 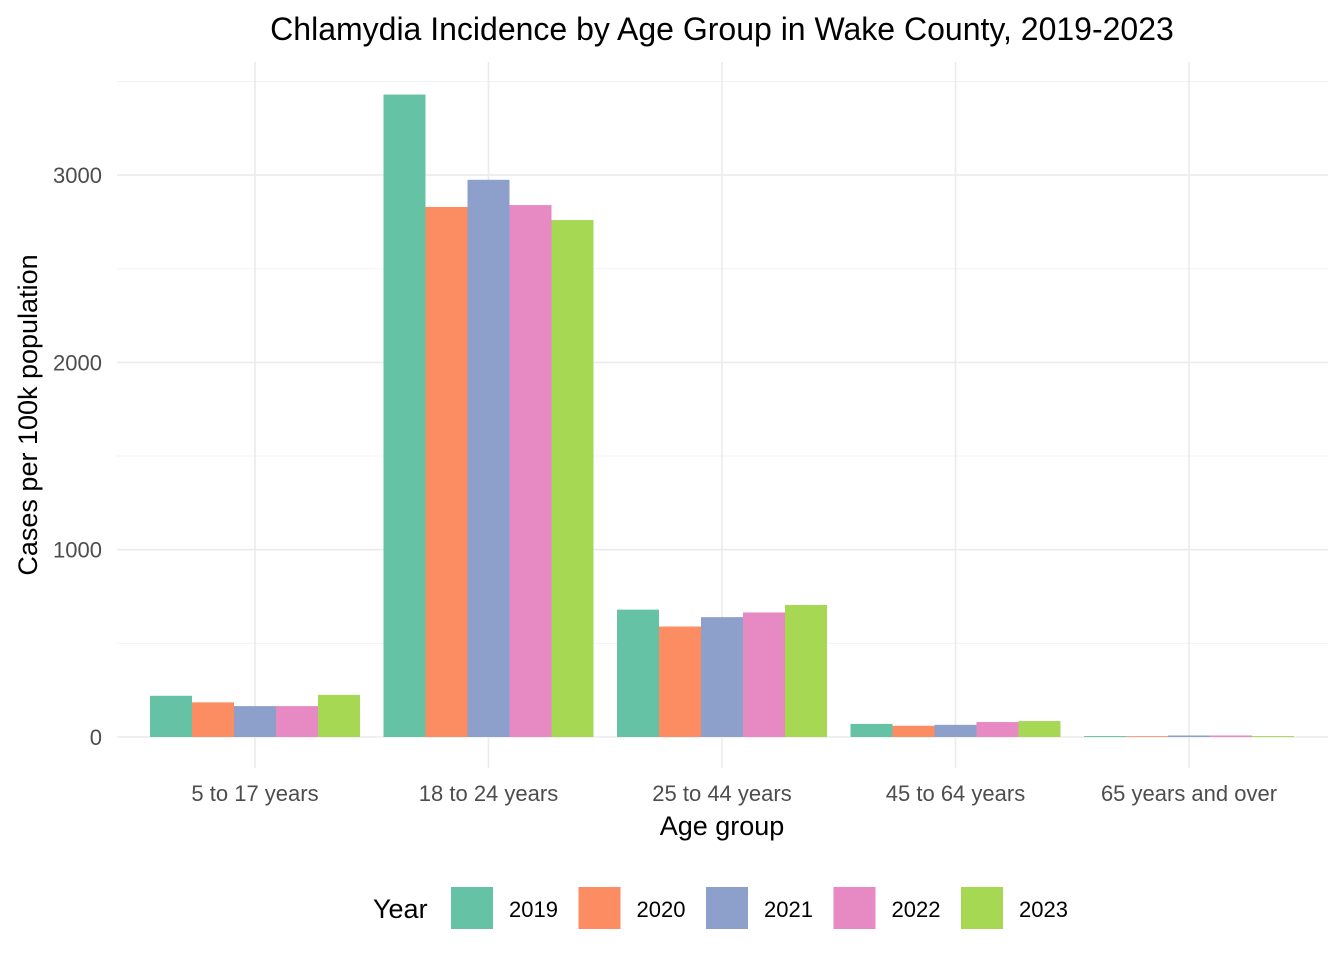 What do you see at coordinates (916, 909) in the screenshot?
I see `legend-label-2022: 2022` at bounding box center [916, 909].